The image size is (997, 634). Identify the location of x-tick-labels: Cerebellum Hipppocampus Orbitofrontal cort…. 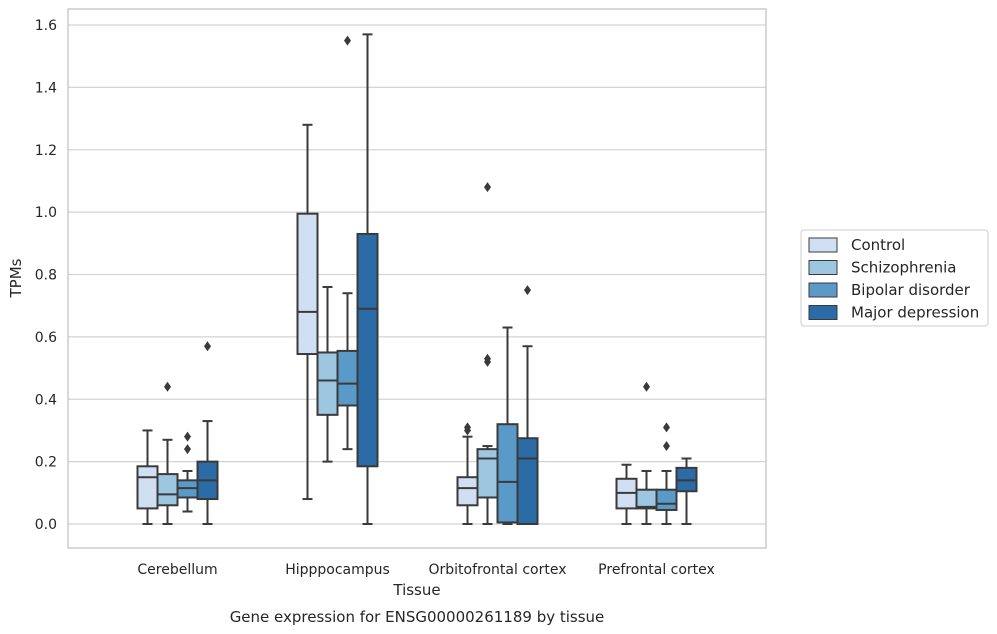
(425, 570).